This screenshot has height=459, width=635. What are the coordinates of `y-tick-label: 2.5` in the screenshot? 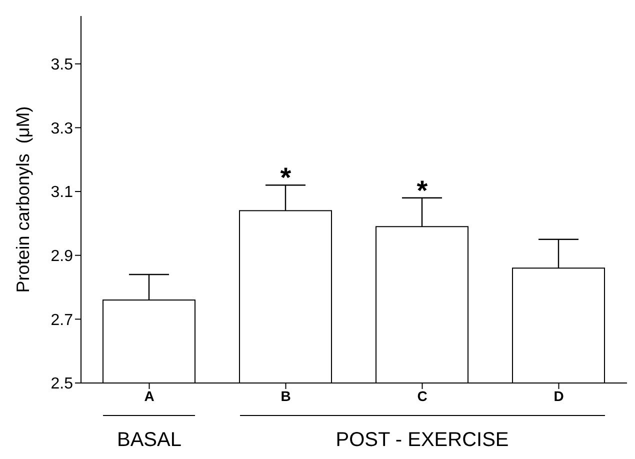 It's located at (62, 384).